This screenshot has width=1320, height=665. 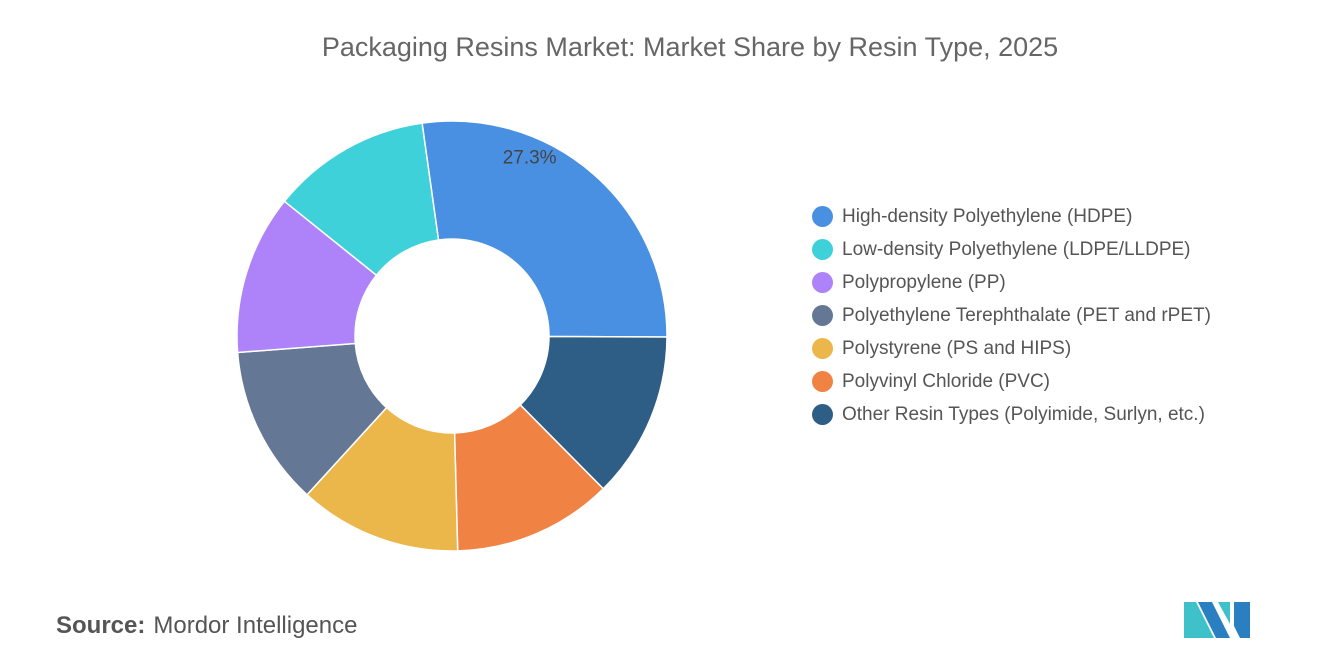 I want to click on legend-item: Polypropylene (PP), so click(x=1042, y=282).